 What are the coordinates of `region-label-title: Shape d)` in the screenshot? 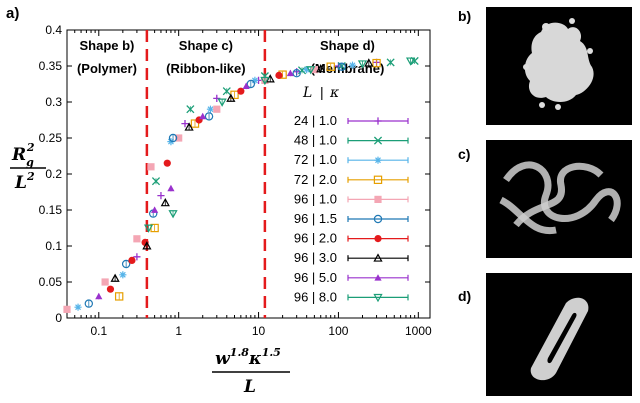 It's located at (347, 45).